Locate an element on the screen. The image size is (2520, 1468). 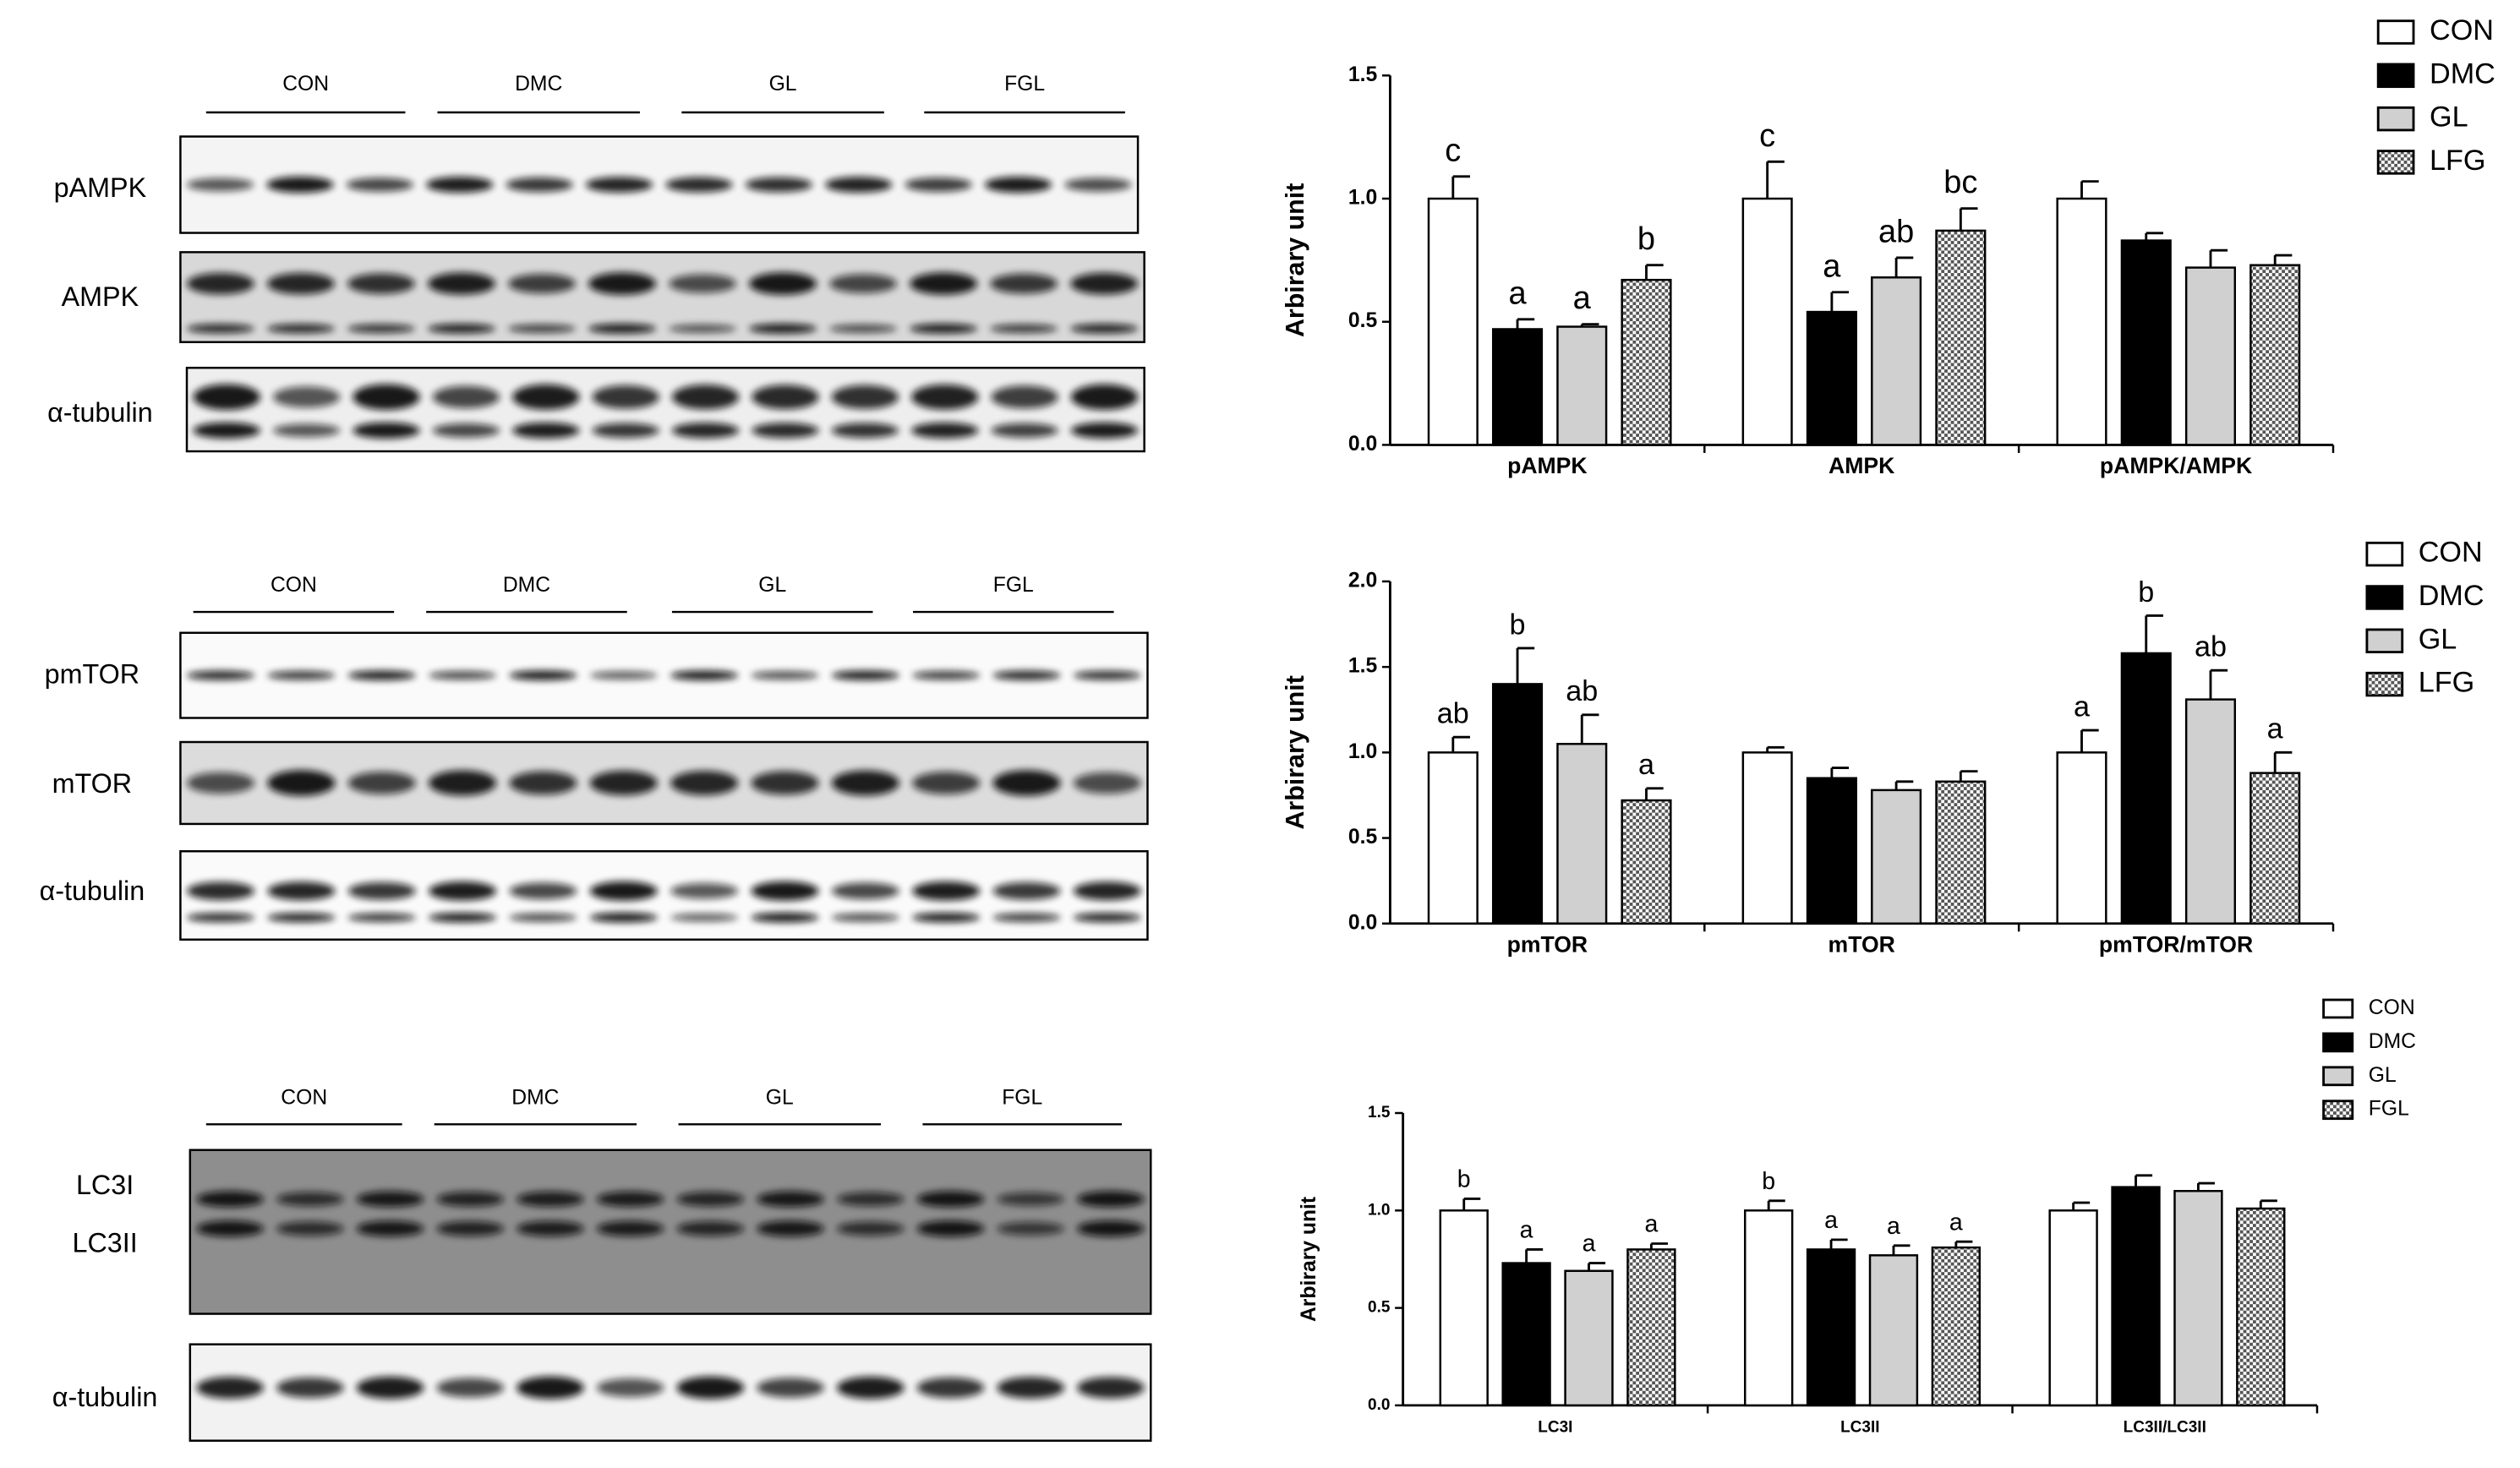
row-label: AMPK is located at coordinates (100, 296).